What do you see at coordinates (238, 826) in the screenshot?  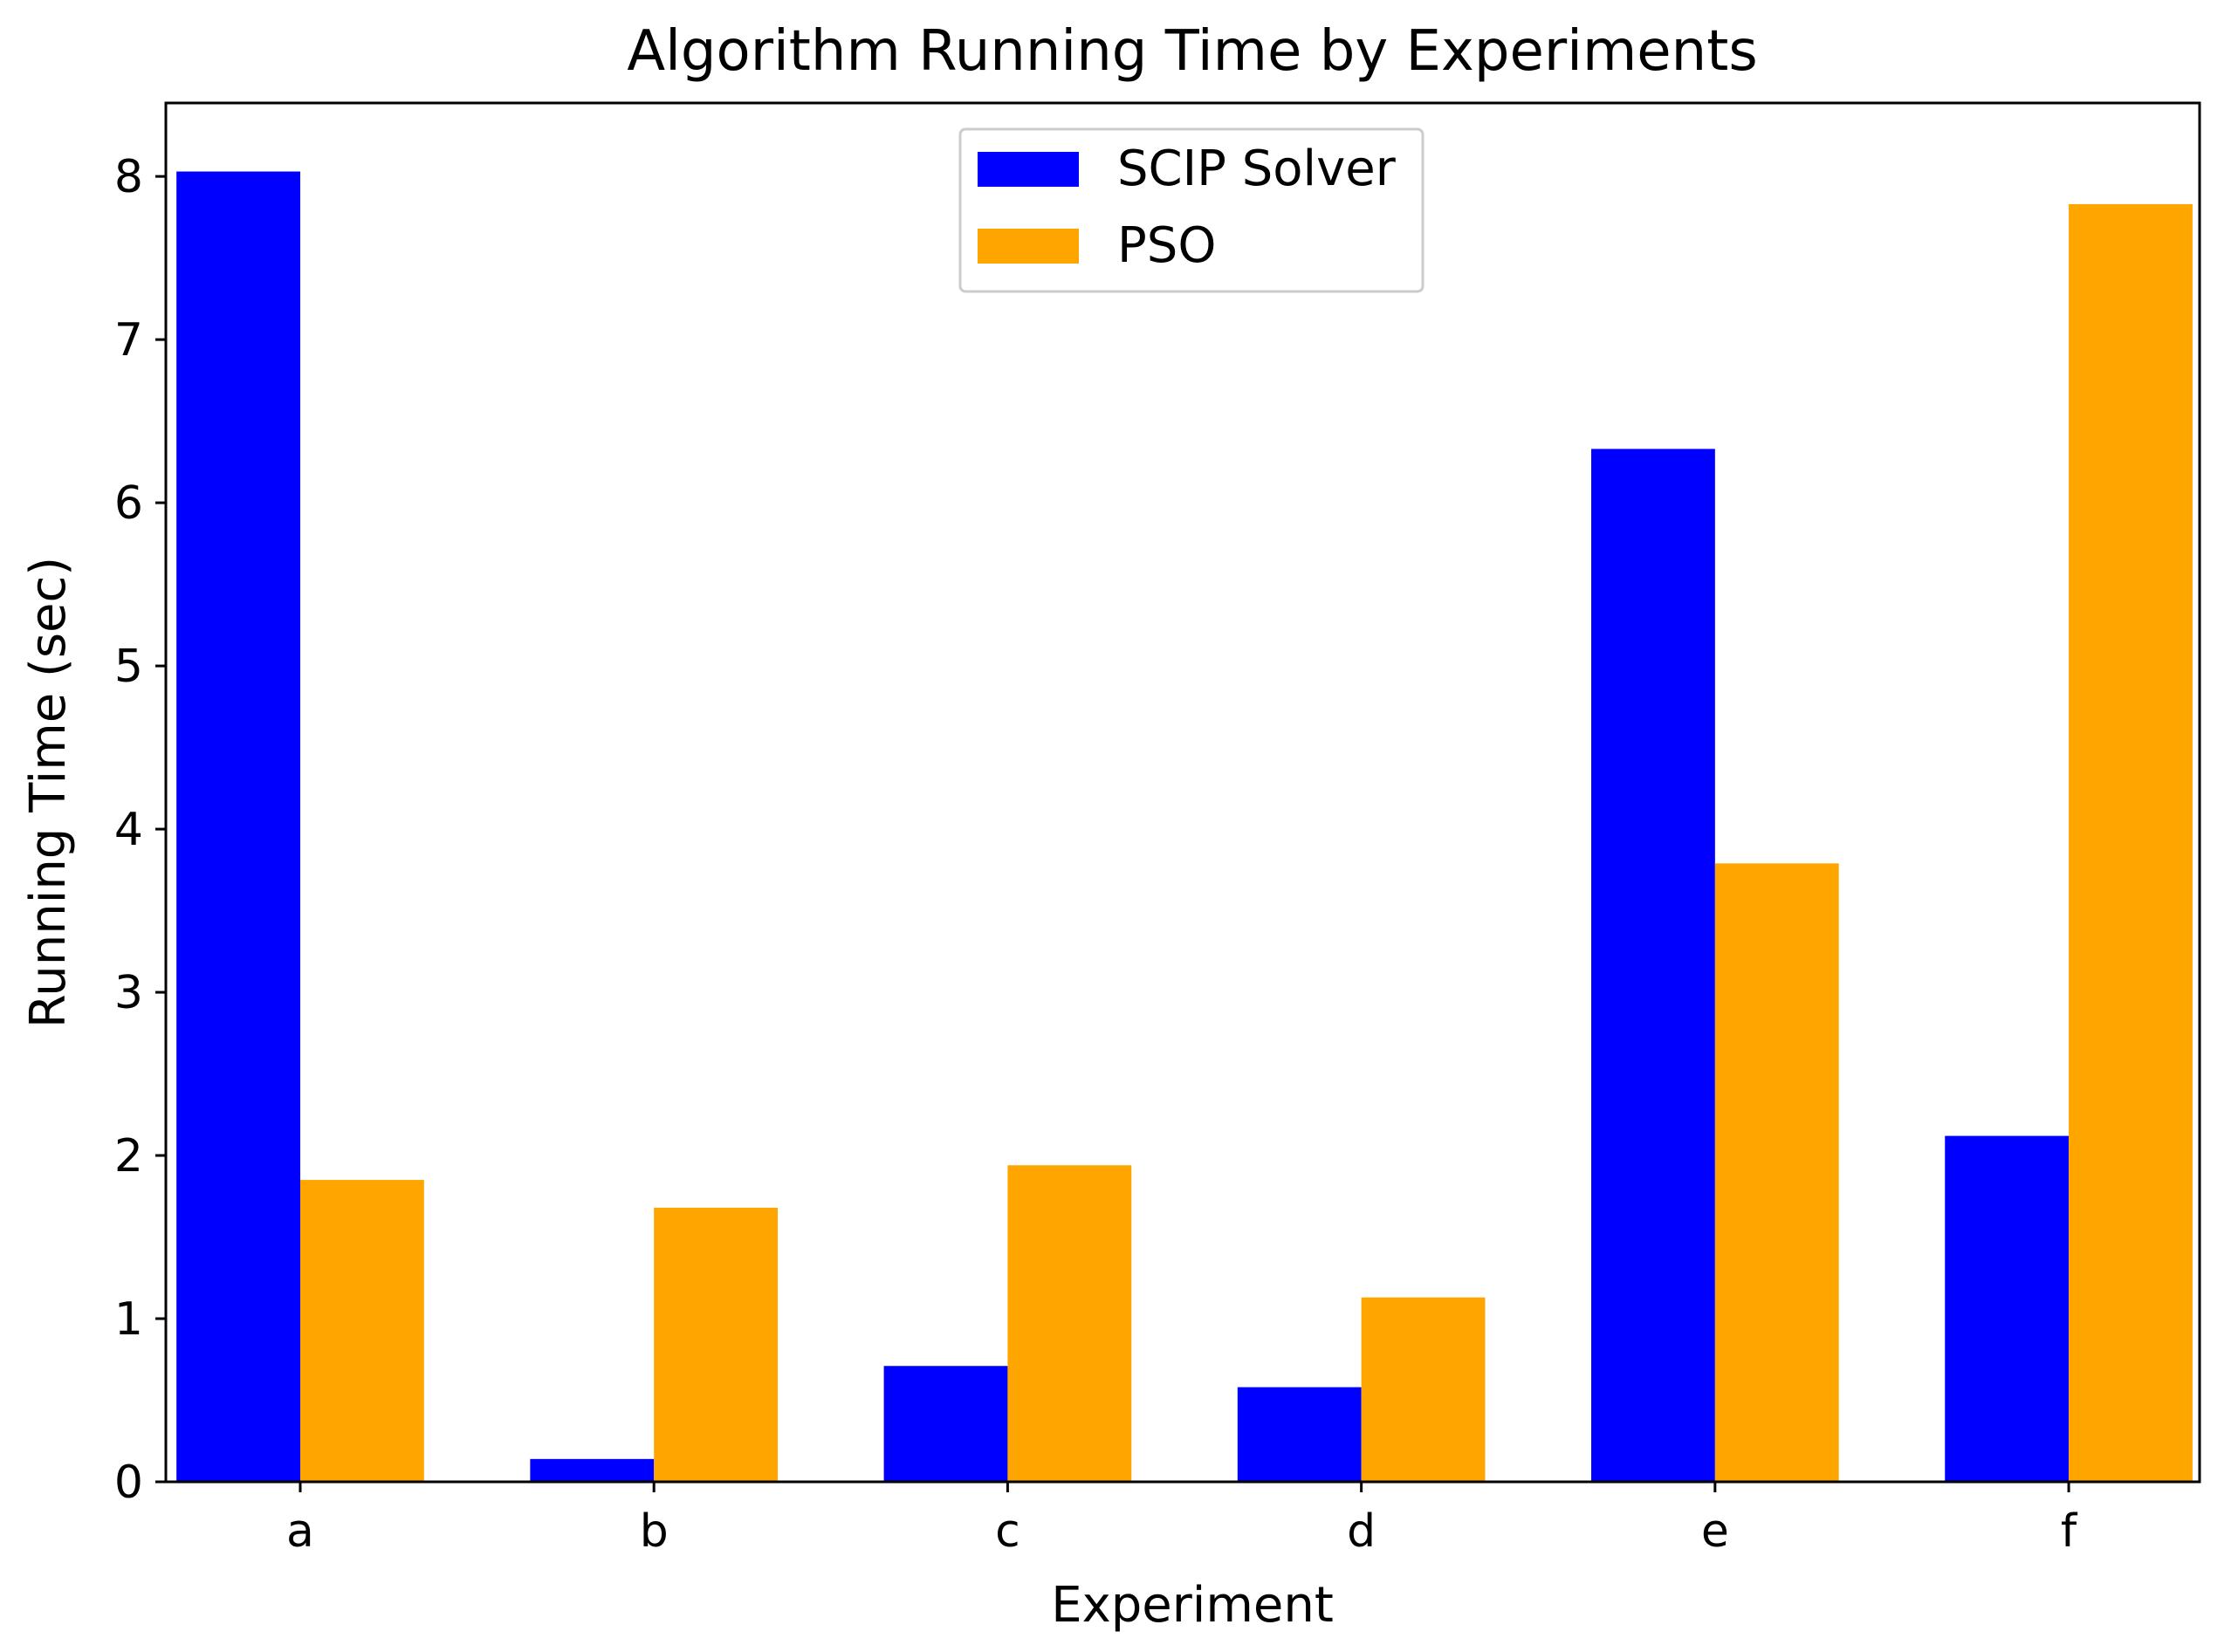 I see `bar-scip-solver-a` at bounding box center [238, 826].